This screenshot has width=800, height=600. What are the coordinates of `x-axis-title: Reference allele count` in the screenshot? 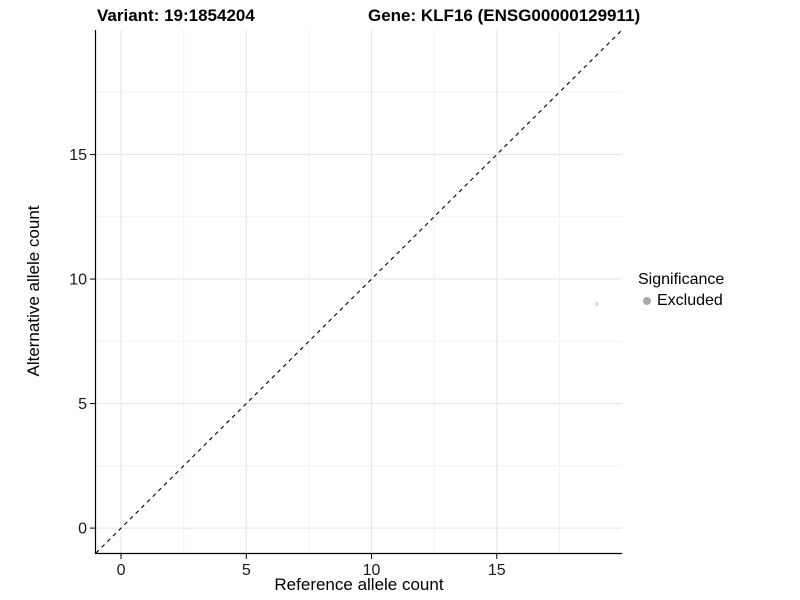 It's located at (359, 584).